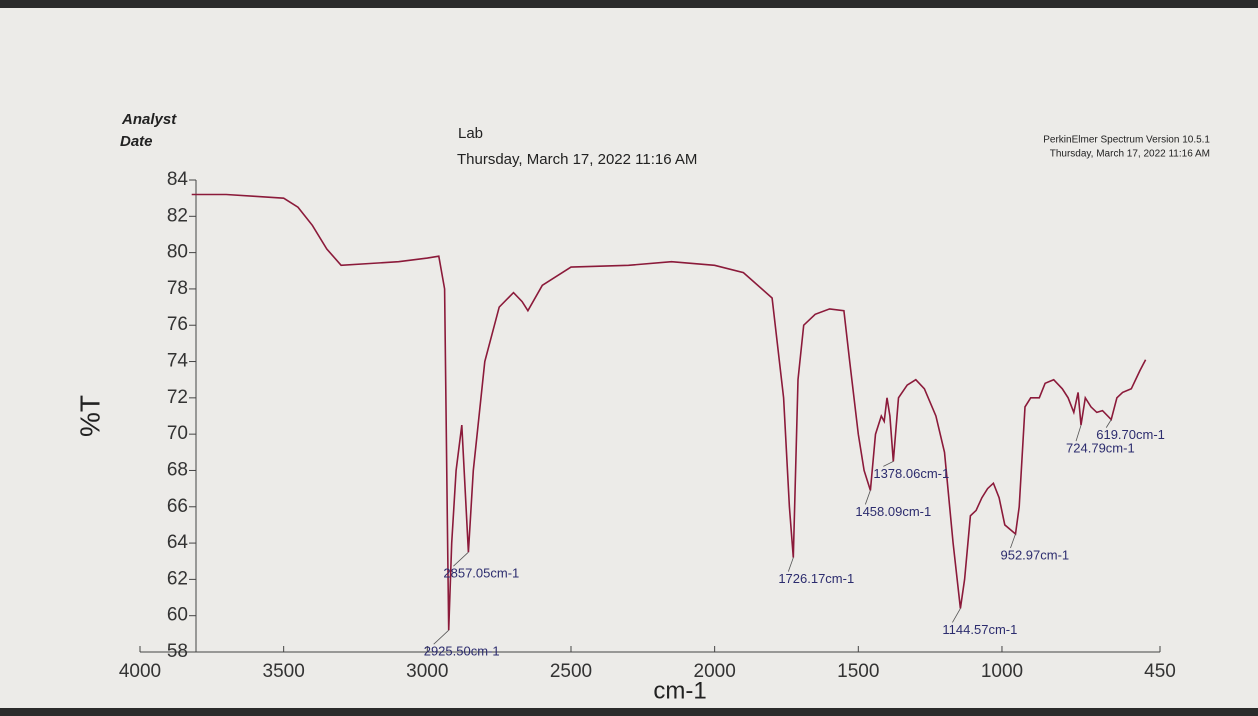 Image resolution: width=1258 pixels, height=716 pixels. I want to click on date: Date, so click(136, 141).